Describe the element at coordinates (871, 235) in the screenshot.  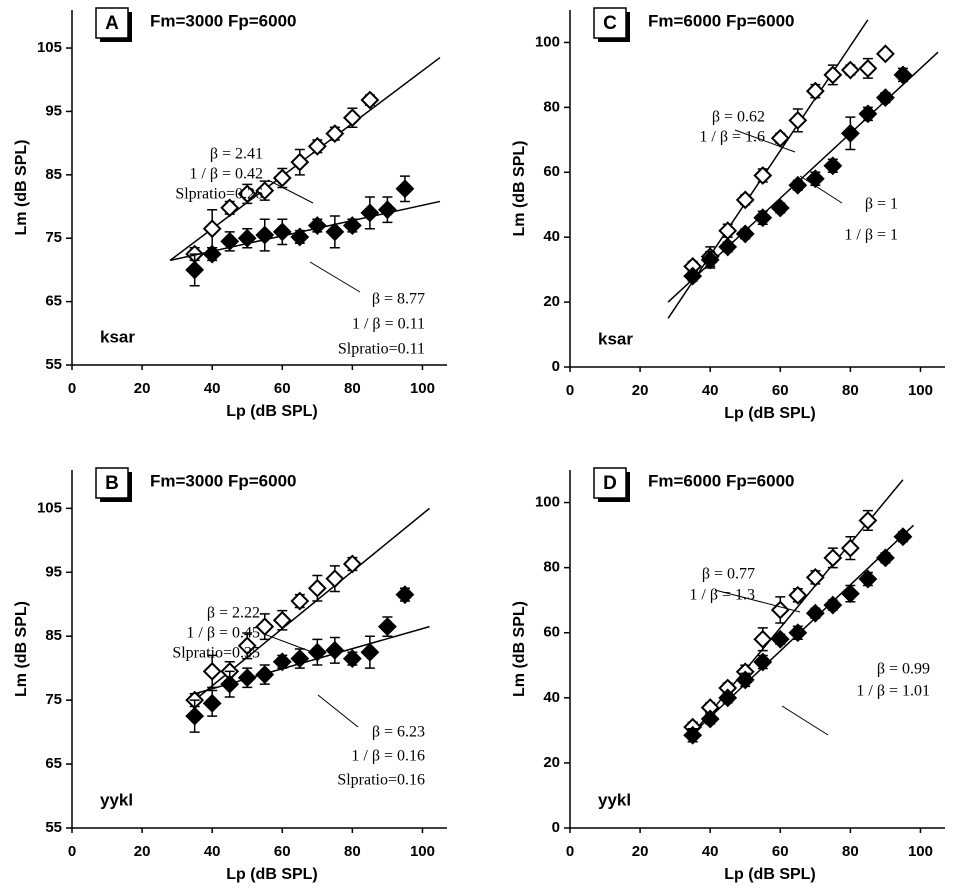
I see `annotation: 1 / β = 1` at that location.